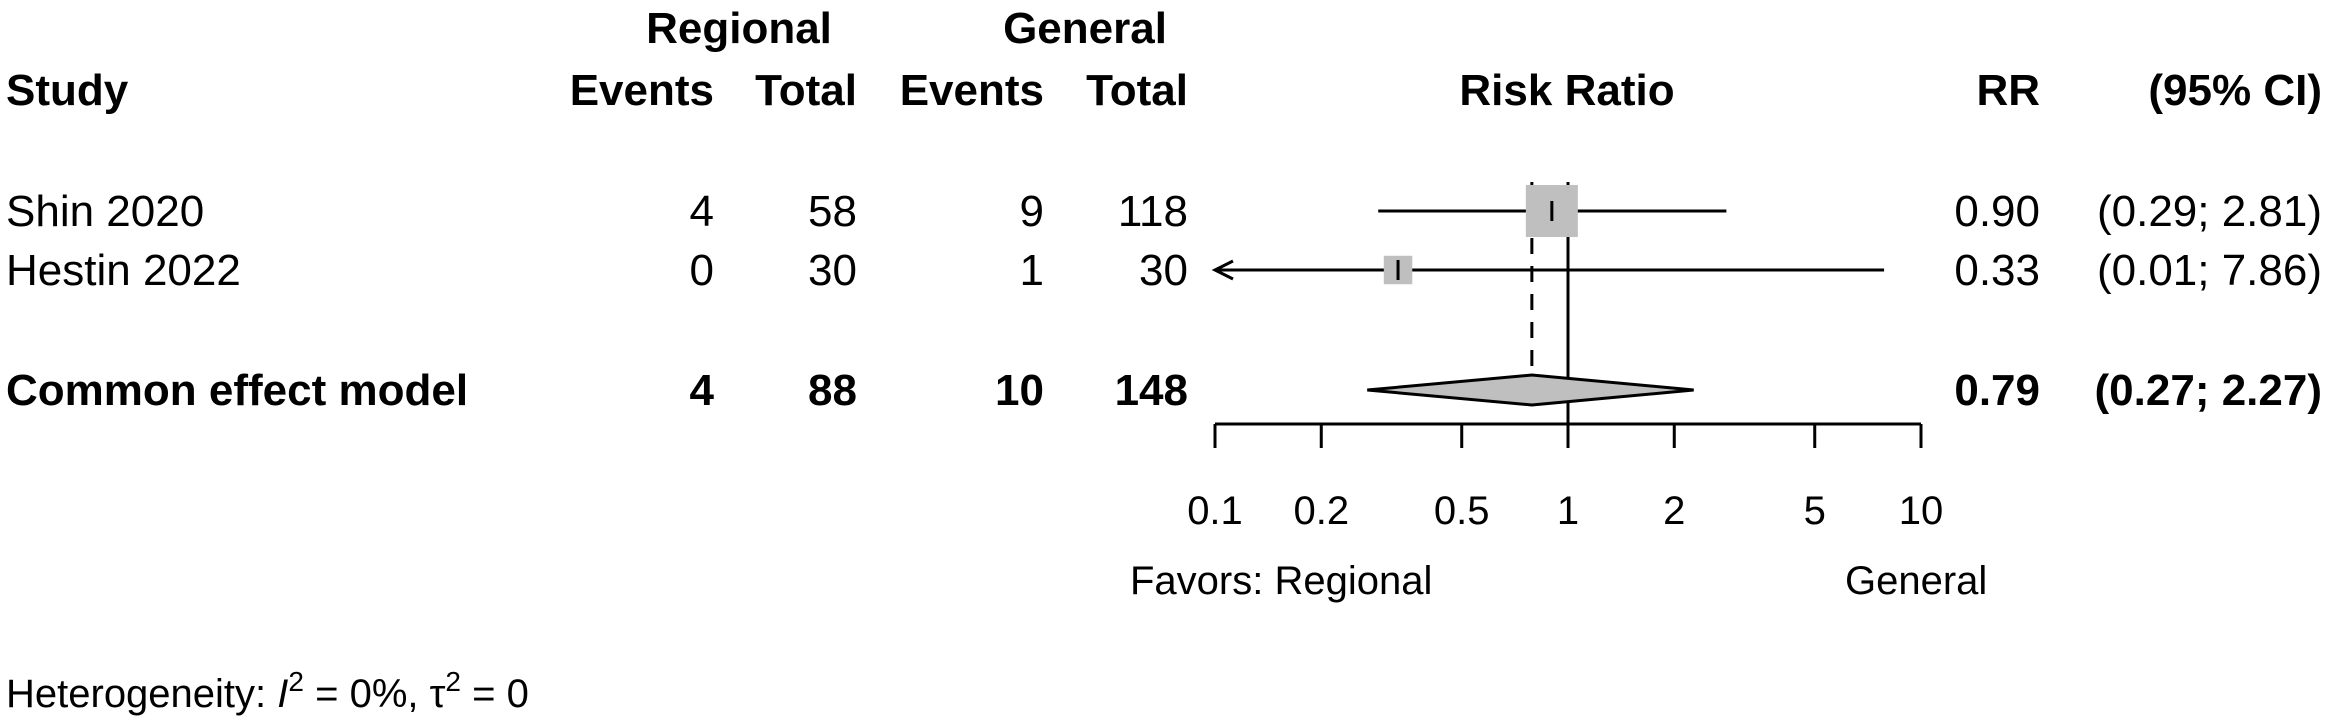  Describe the element at coordinates (1997, 270) in the screenshot. I see `study-rr: 0.33` at that location.